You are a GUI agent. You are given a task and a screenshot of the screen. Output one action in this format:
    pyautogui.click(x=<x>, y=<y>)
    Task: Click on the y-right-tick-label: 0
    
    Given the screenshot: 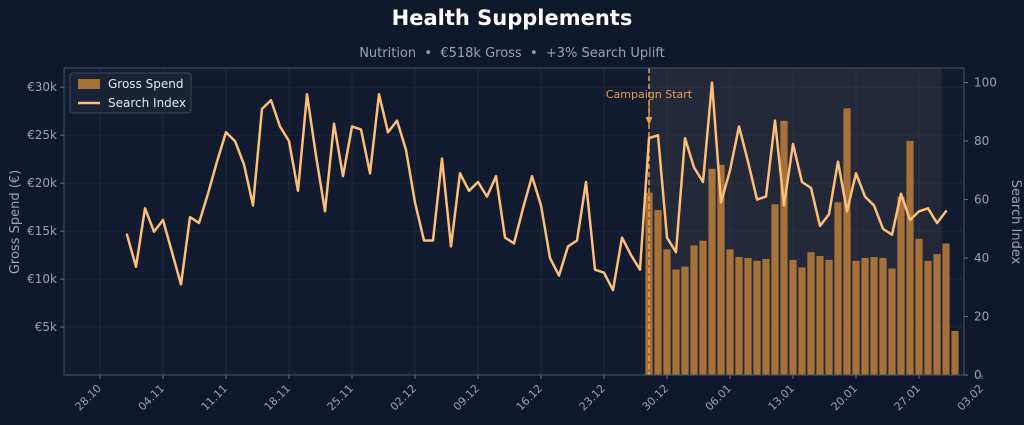 What is the action you would take?
    pyautogui.click(x=978, y=375)
    